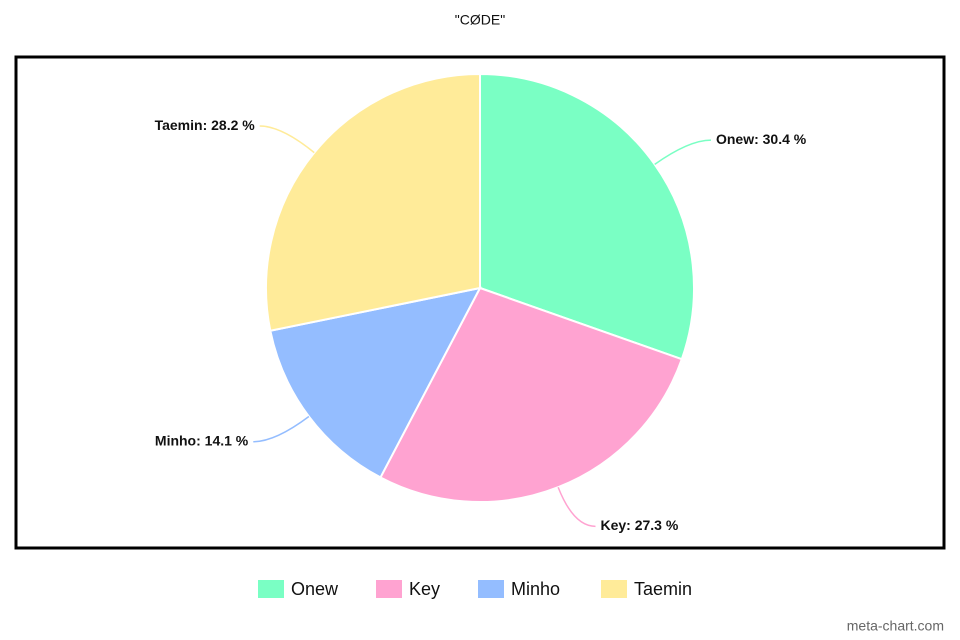 This screenshot has height=640, width=960. Describe the element at coordinates (424, 589) in the screenshot. I see `legend-label: Key` at that location.